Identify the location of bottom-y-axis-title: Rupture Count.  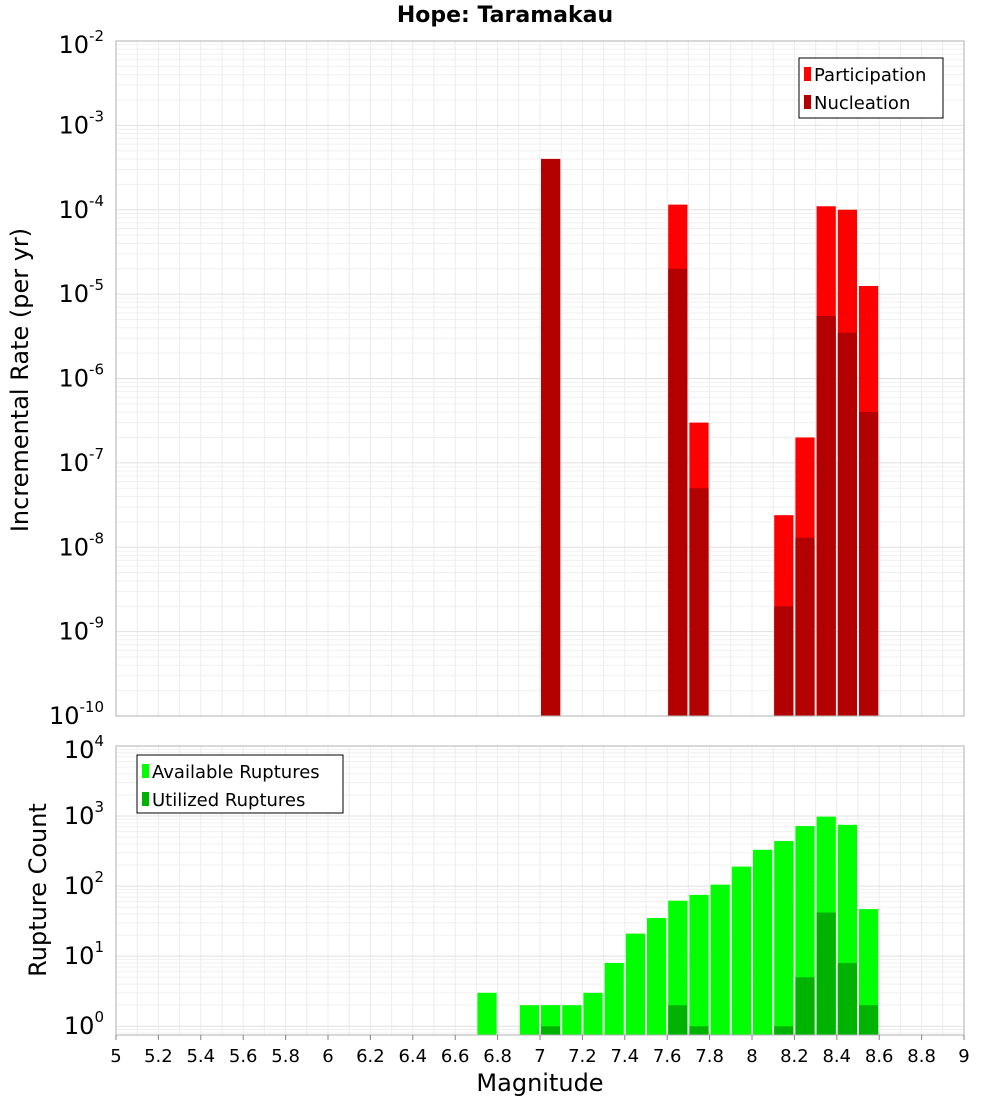
(38, 890).